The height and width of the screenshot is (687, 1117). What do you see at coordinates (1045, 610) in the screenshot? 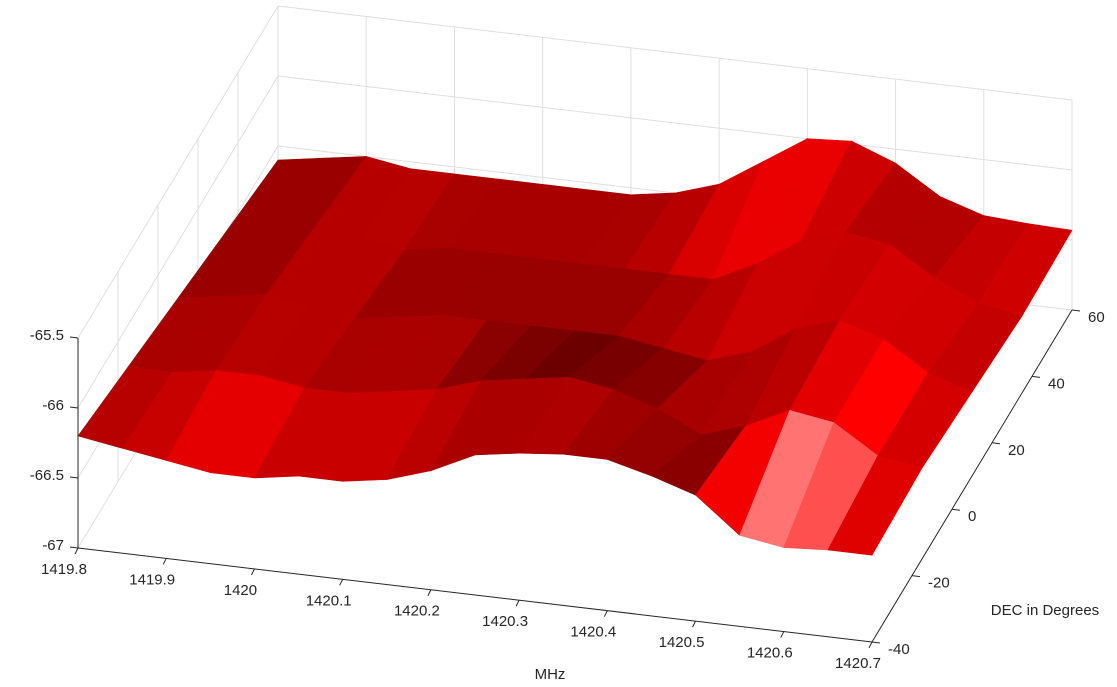
I see `y-axis-label: DEC in Degrees` at bounding box center [1045, 610].